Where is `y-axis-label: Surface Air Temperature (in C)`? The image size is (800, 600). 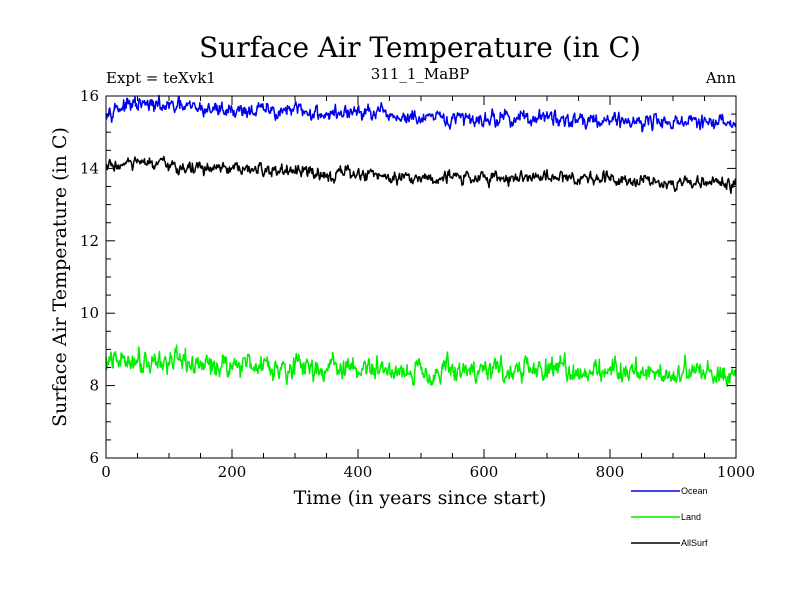
y-axis-label: Surface Air Temperature (in C) is located at coordinates (60, 277).